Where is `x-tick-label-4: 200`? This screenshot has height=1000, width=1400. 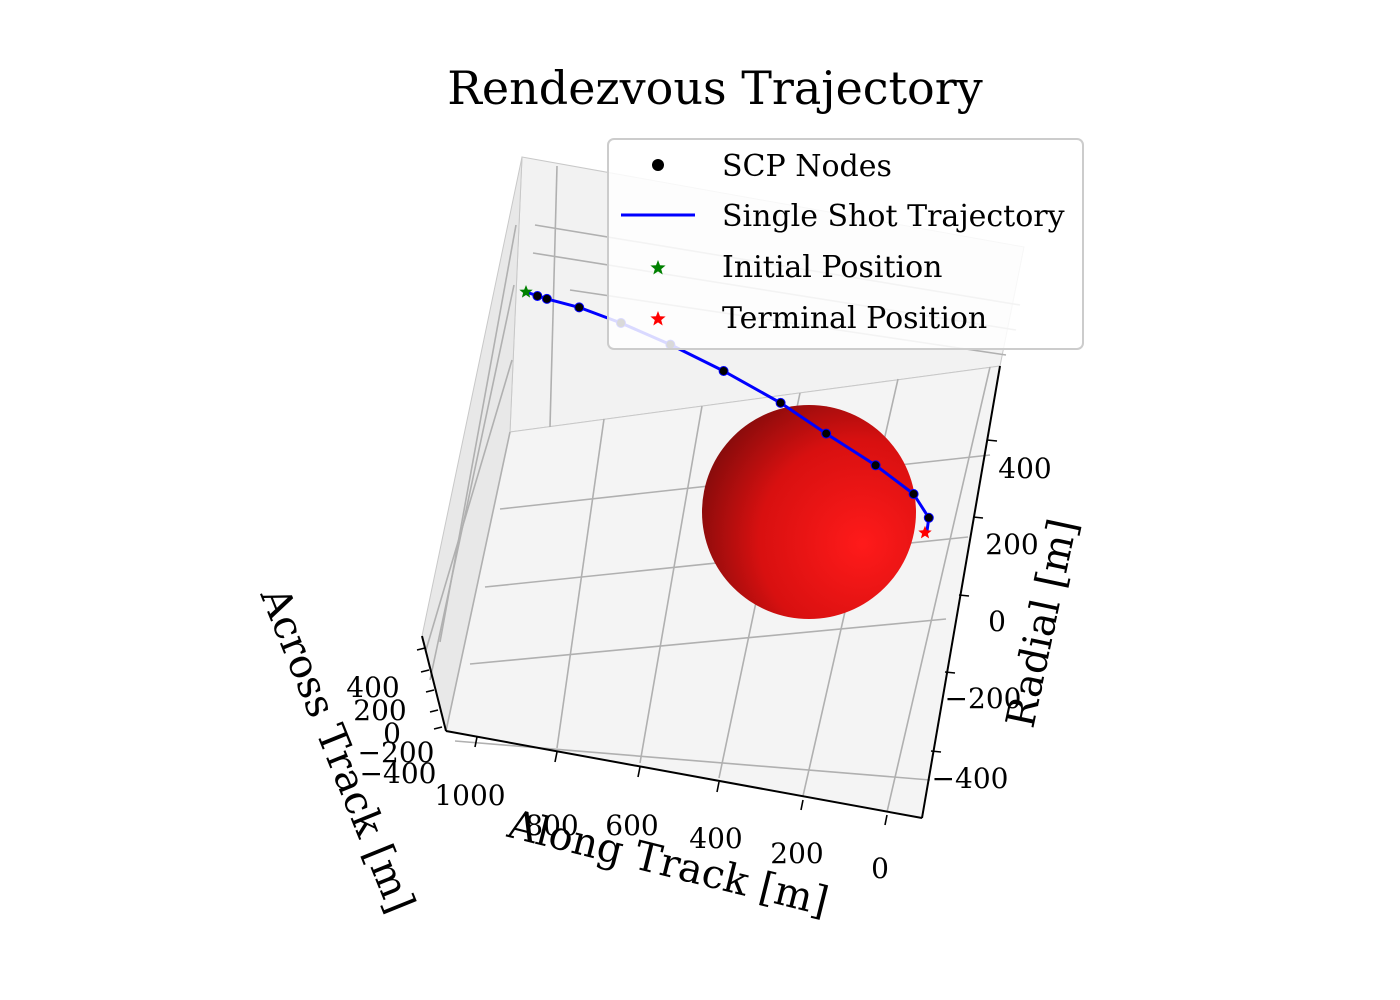
x-tick-label-4: 200 is located at coordinates (796, 853).